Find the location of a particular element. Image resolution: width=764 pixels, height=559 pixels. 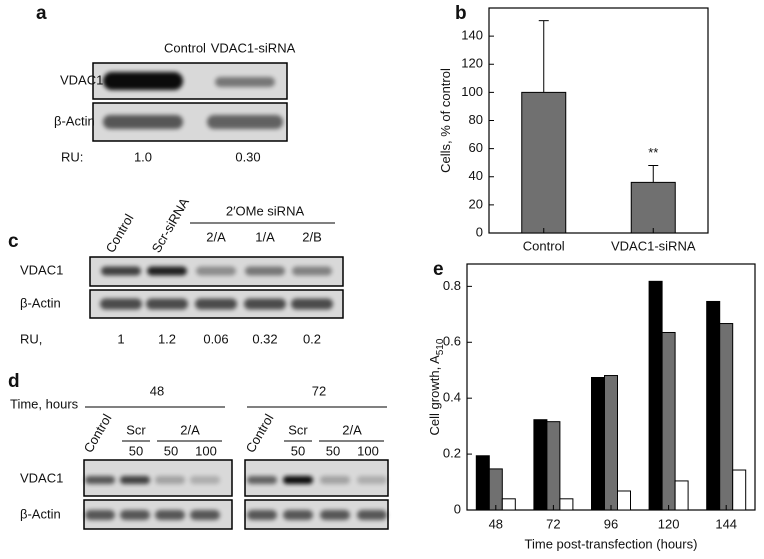

y-tick-label: 20 is located at coordinates (476, 203).